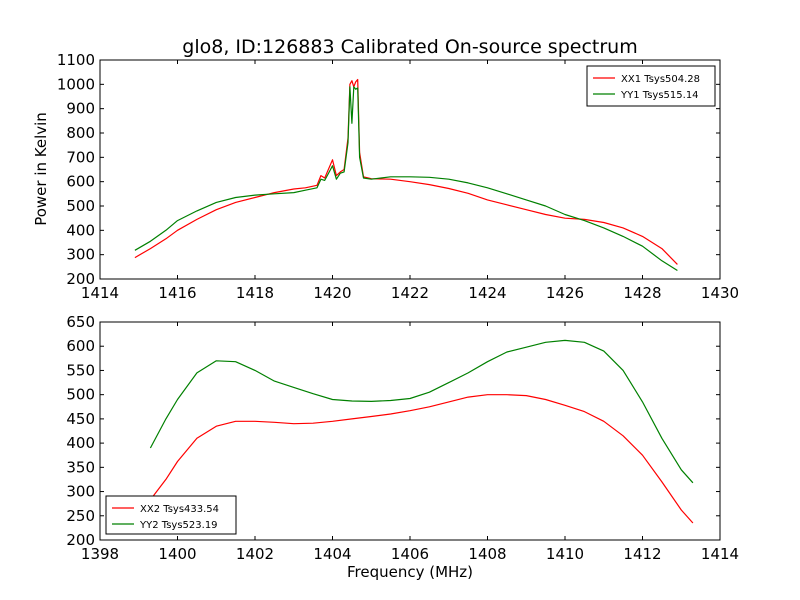 Image resolution: width=800 pixels, height=600 pixels. What do you see at coordinates (41, 169) in the screenshot?
I see `y-axis-label: Power in Kelvin` at bounding box center [41, 169].